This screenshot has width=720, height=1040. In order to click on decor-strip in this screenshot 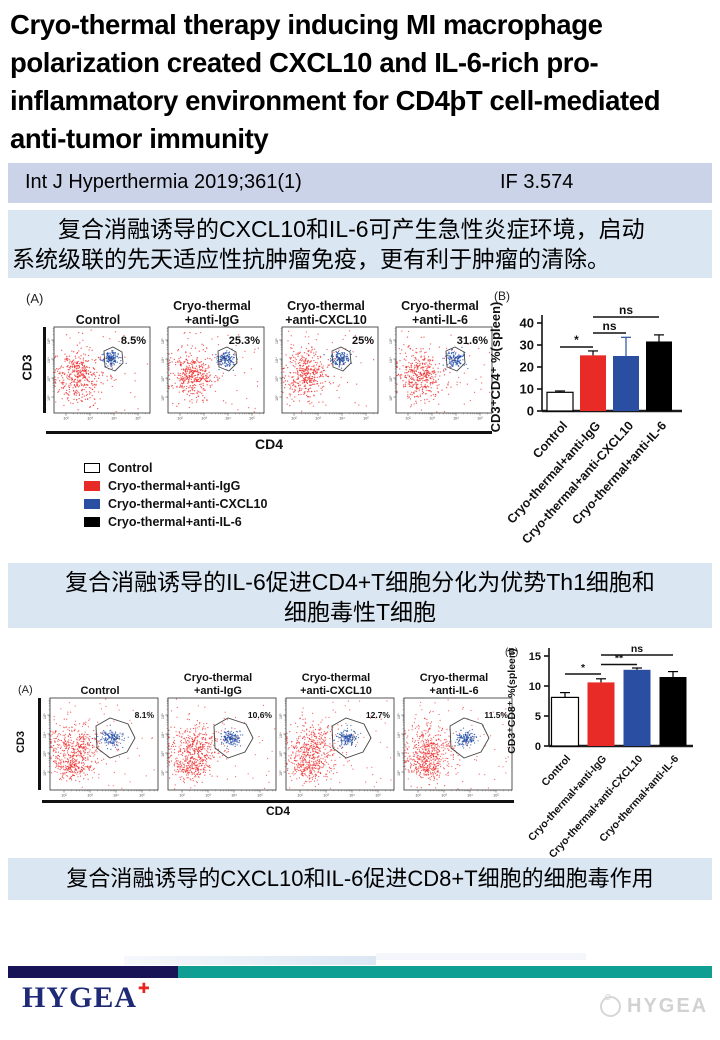, I will do `click(481, 956)`.